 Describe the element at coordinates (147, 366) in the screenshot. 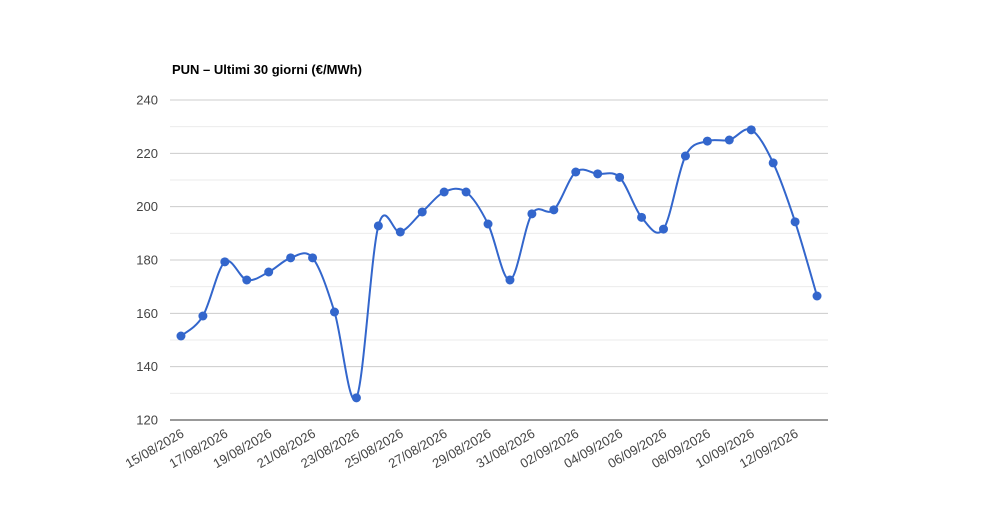

I see `y-tick-label: 140` at that location.